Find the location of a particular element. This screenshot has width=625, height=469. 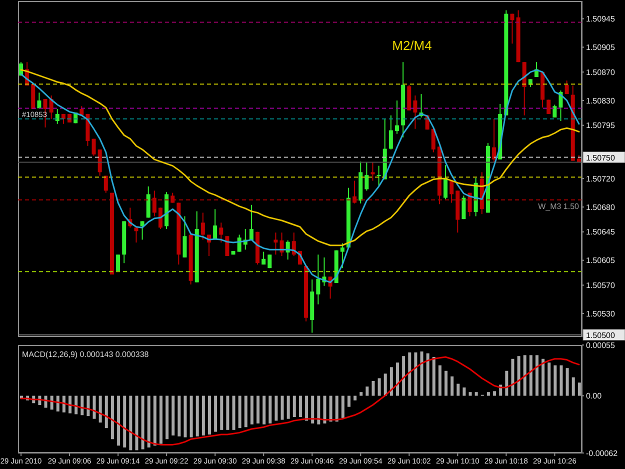

ref-line-label: 1.50500 is located at coordinates (601, 335).